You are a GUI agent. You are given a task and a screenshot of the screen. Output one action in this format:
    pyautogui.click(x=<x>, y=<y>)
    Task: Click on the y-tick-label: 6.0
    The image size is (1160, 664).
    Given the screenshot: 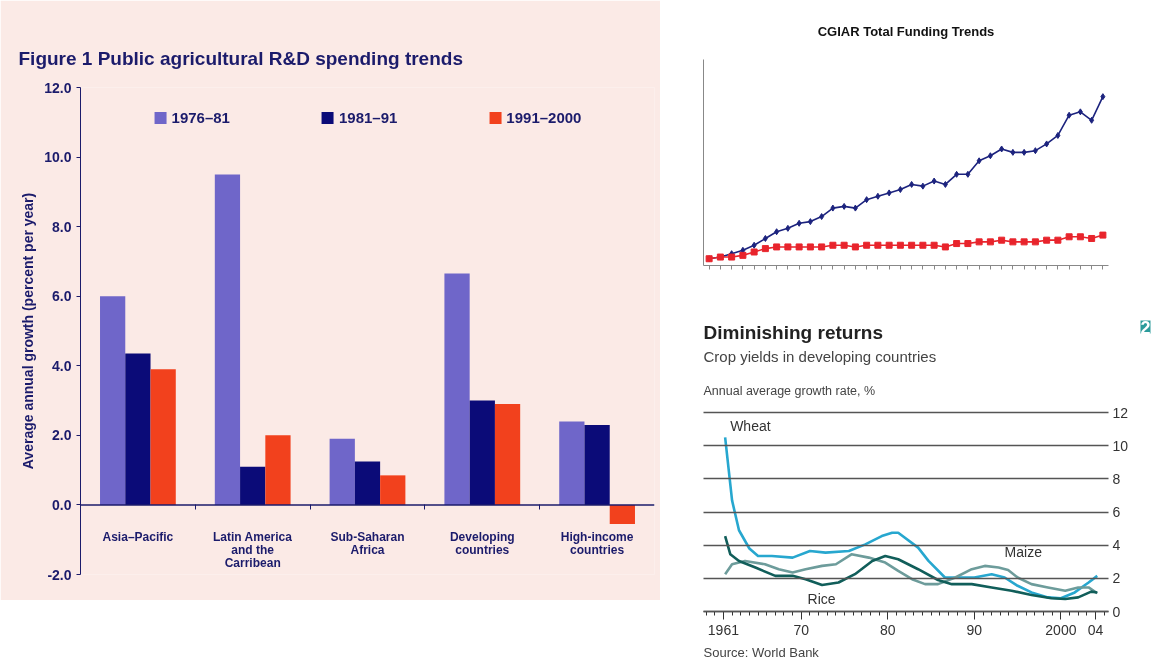 What is the action you would take?
    pyautogui.click(x=62, y=296)
    